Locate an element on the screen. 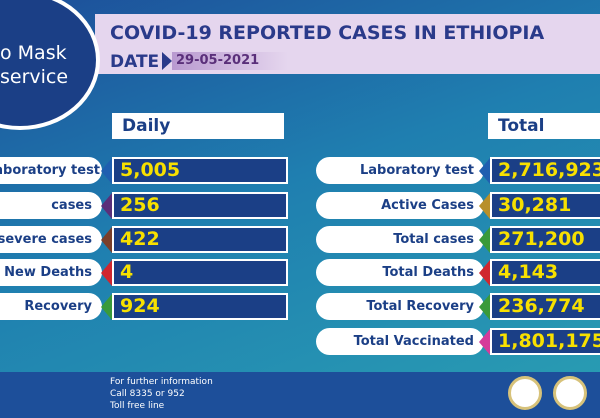 This screenshot has height=418, width=600. row-value: 236,774 is located at coordinates (545, 306).